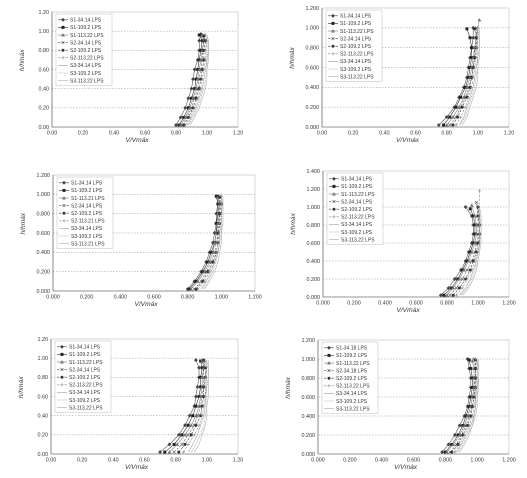 This screenshot has width=527, height=478. Describe the element at coordinates (238, 461) in the screenshot. I see `x-tick-label: 1.20` at that location.